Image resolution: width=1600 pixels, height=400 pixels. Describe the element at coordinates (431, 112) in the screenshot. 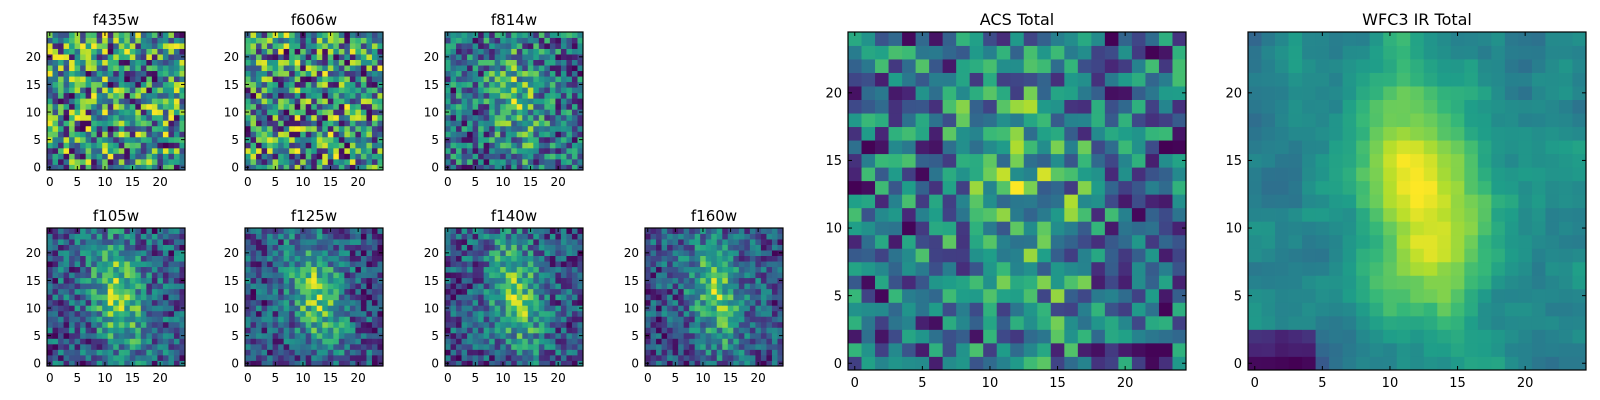

I see `y-tick-label: 10` at that location.